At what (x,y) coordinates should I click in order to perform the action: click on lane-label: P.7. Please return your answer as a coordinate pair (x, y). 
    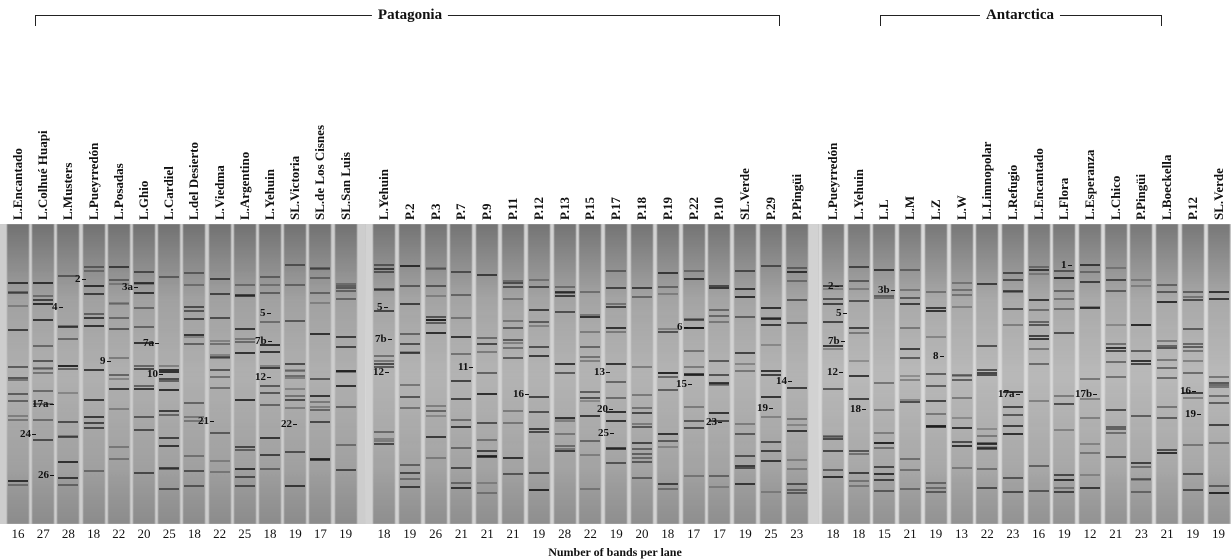
    Looking at the image, I should click on (461, 212).